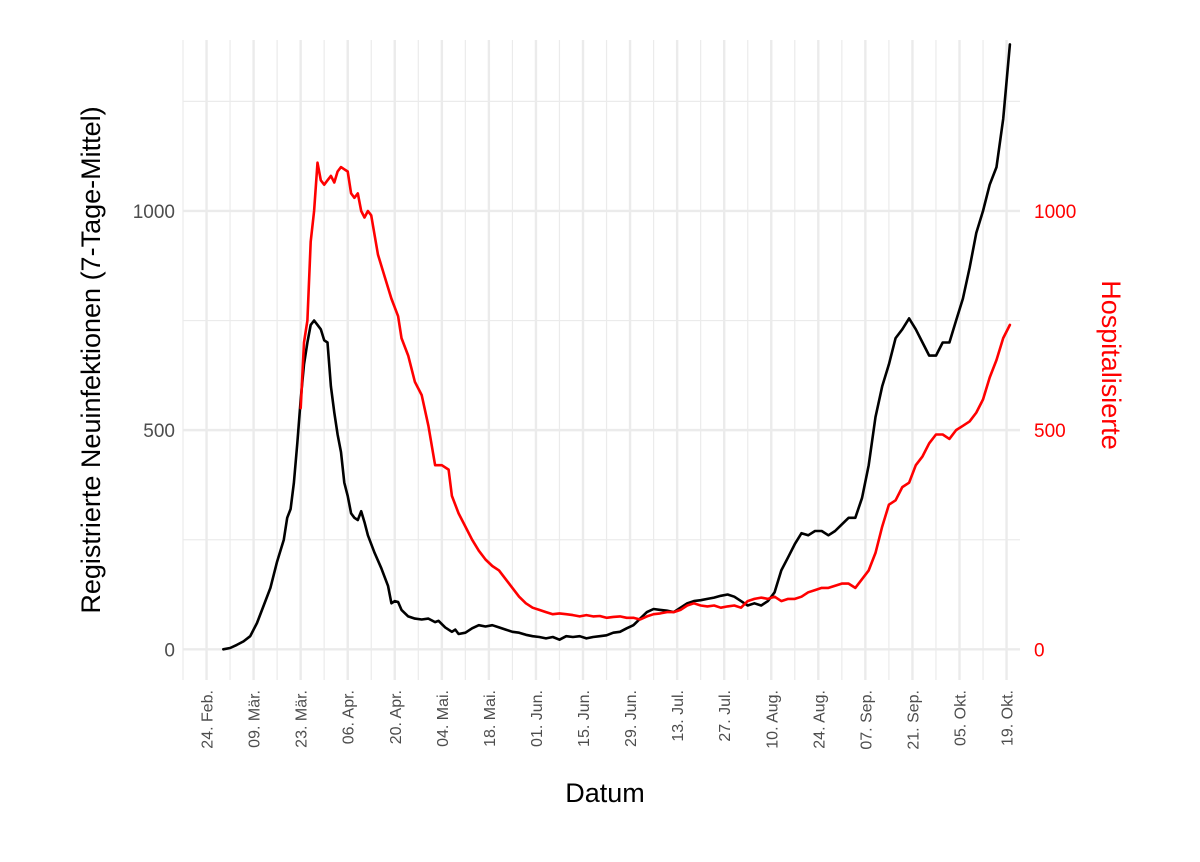 The image size is (1200, 862). What do you see at coordinates (1050, 431) in the screenshot?
I see `y2-tick-label: 500` at bounding box center [1050, 431].